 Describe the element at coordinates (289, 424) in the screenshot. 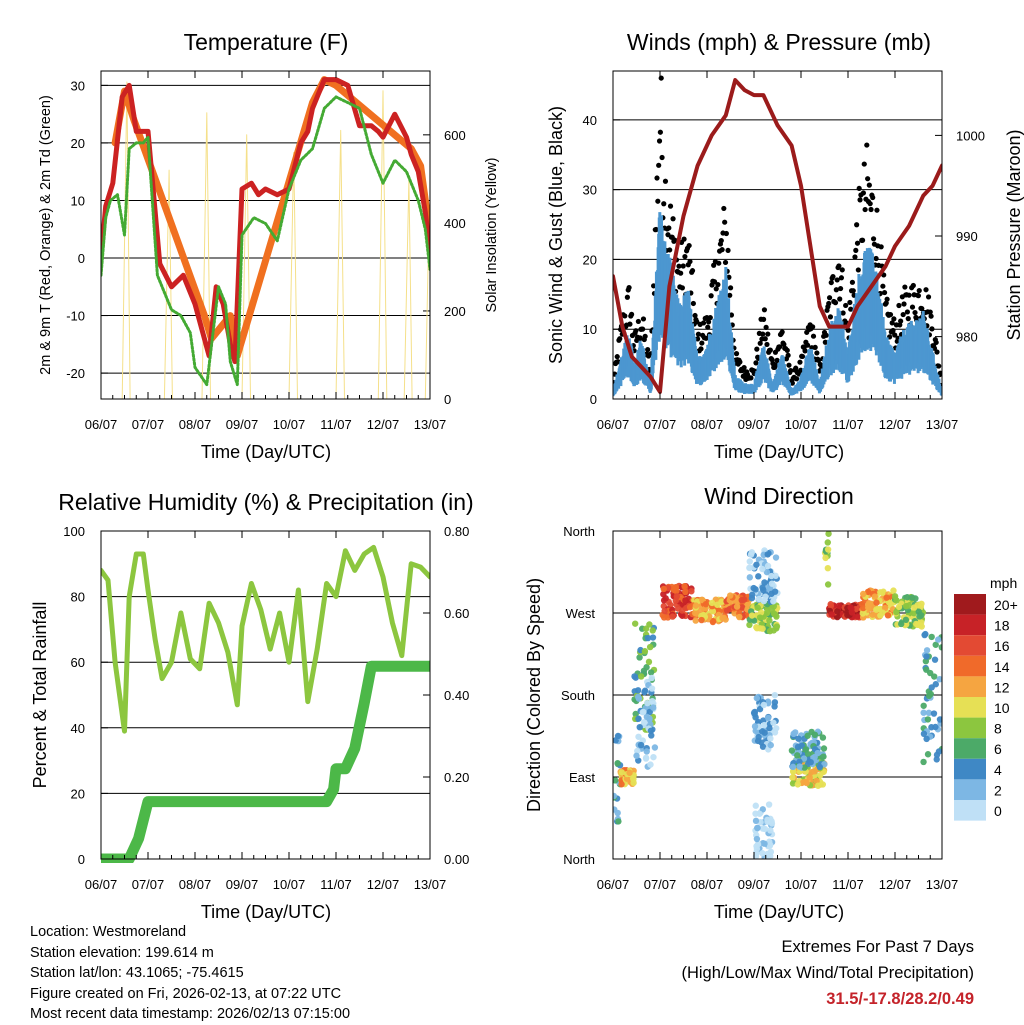

I see `temperature-xtick-label: 10/07` at that location.